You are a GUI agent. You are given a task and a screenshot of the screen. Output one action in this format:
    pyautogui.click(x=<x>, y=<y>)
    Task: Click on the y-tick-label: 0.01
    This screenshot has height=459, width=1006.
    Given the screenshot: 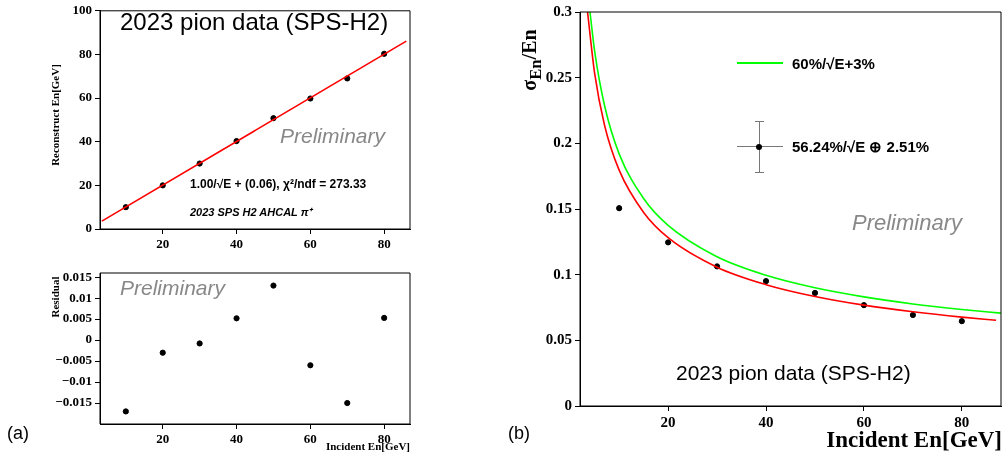 What is the action you would take?
    pyautogui.click(x=80, y=297)
    